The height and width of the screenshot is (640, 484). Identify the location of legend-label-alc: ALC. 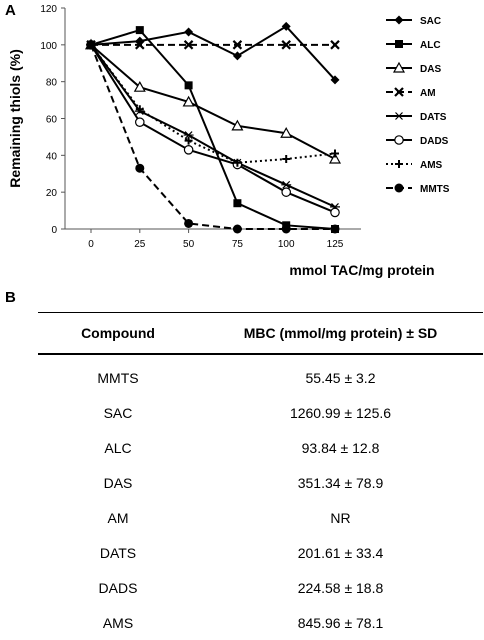
(430, 45).